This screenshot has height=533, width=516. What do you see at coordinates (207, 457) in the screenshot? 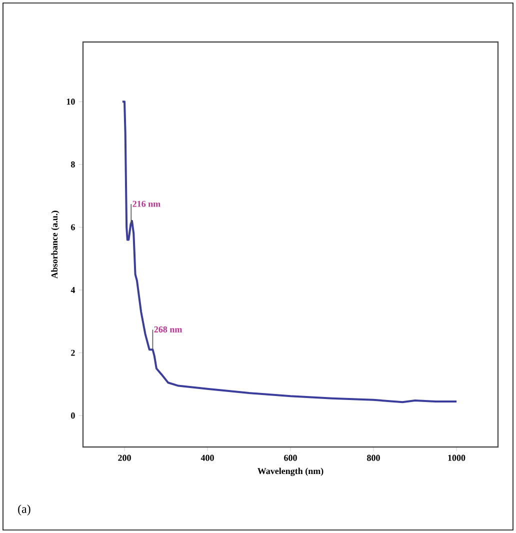
I see `x-tick-label: 400` at bounding box center [207, 457].